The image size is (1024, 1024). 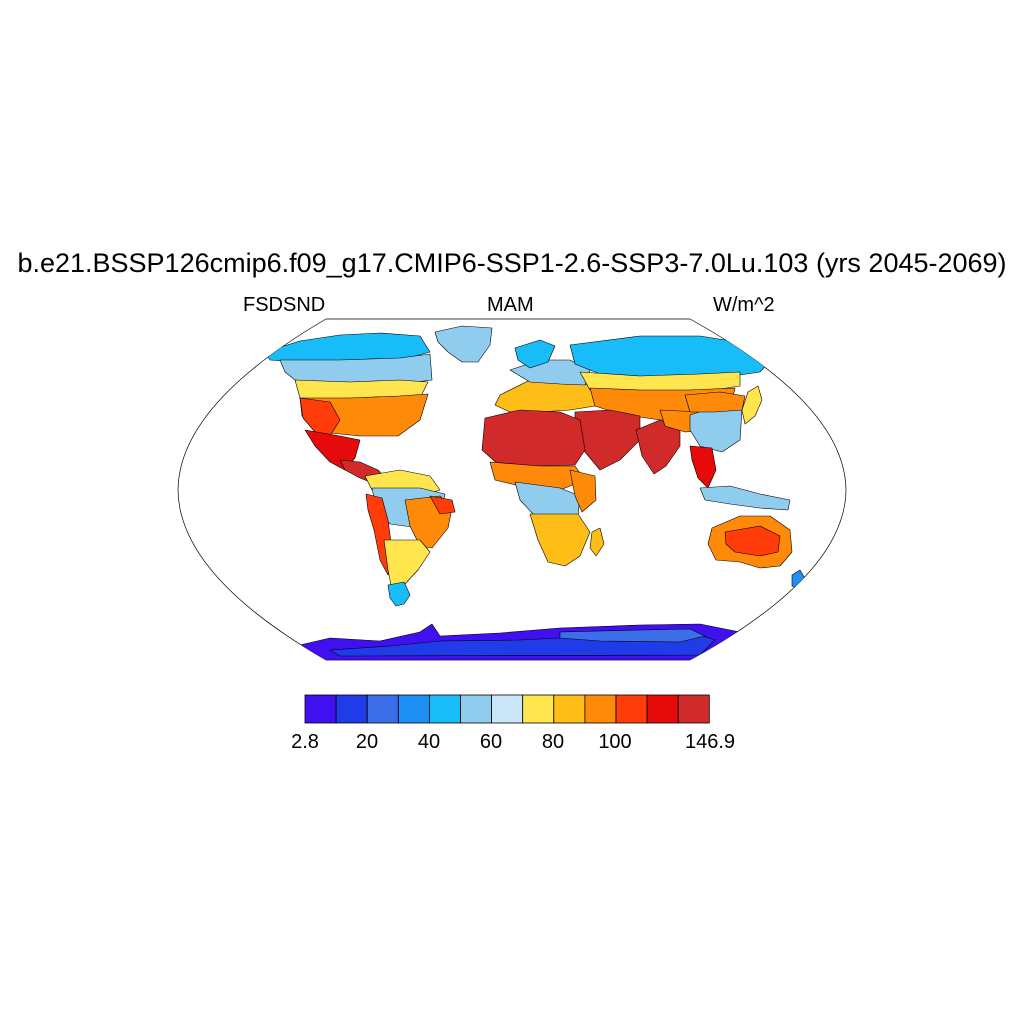 What do you see at coordinates (429, 742) in the screenshot?
I see `colorbar-tick-label: 40` at bounding box center [429, 742].